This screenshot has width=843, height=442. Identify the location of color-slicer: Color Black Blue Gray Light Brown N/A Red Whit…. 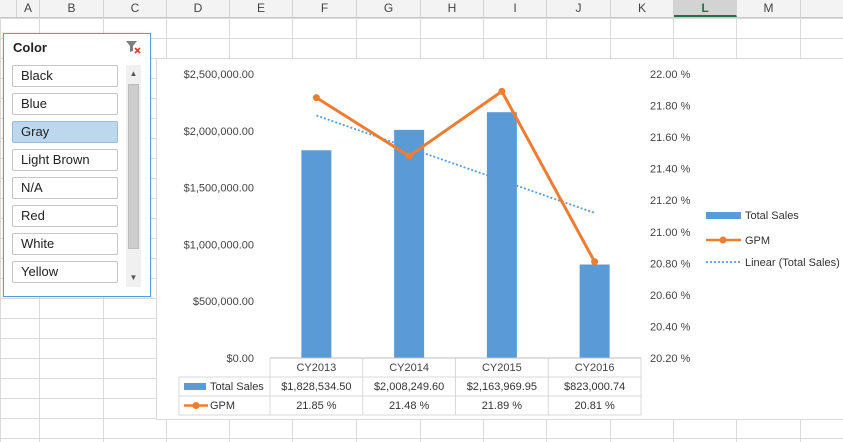
(77, 165).